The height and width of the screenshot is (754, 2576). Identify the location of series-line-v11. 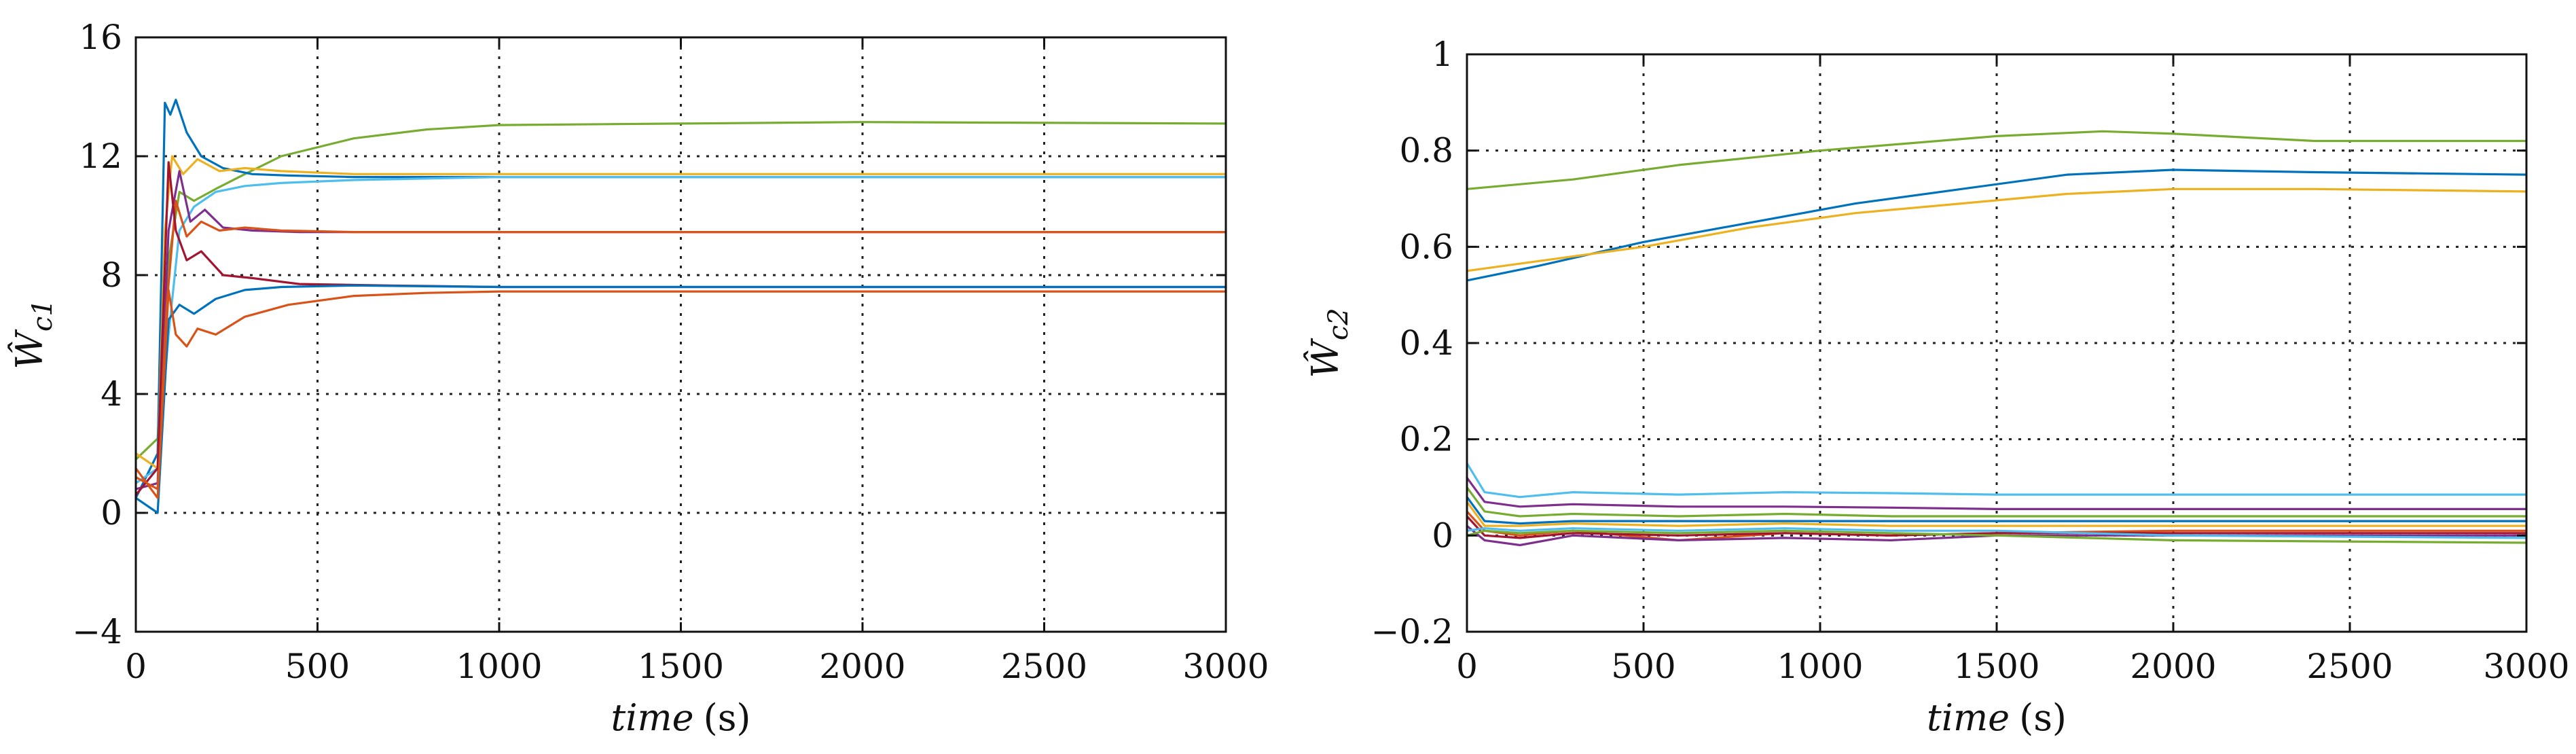
(1997, 535).